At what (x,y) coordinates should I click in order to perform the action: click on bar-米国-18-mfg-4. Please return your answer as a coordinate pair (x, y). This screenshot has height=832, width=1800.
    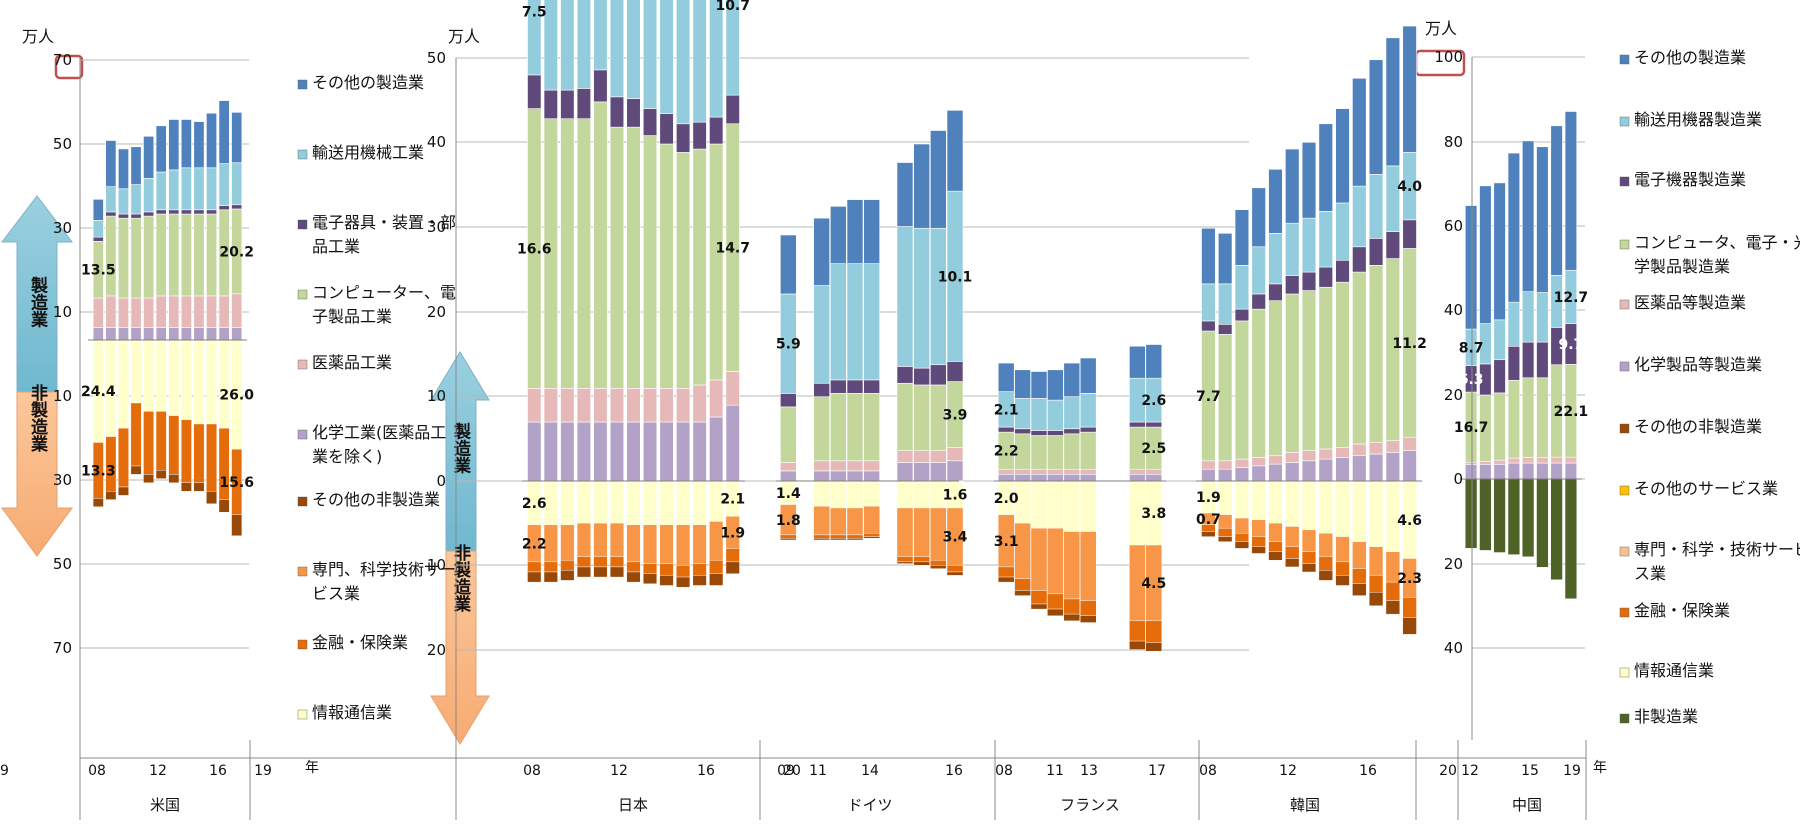
    Looking at the image, I should click on (224, 184).